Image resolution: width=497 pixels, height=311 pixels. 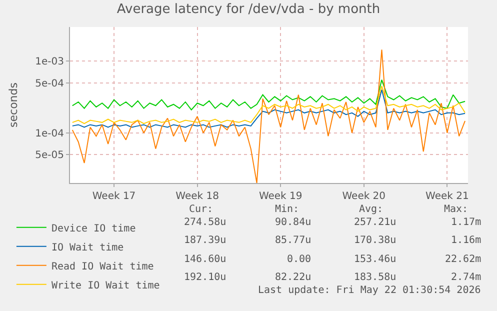 What do you see at coordinates (371, 209) in the screenshot?
I see `text: Avg:` at bounding box center [371, 209].